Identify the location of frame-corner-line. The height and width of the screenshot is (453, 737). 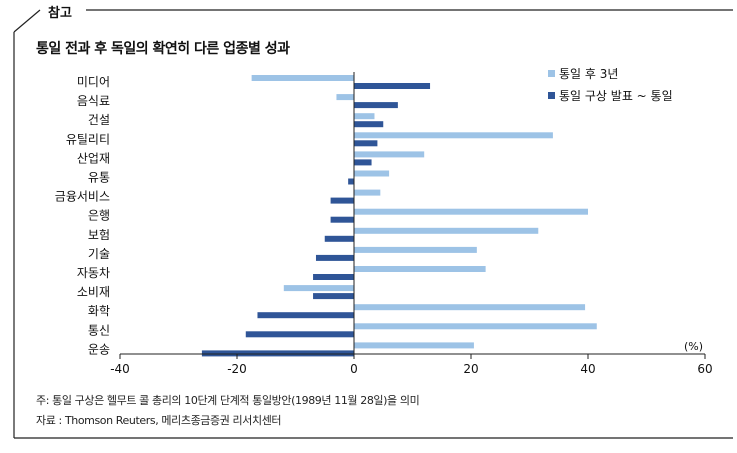
(27, 21).